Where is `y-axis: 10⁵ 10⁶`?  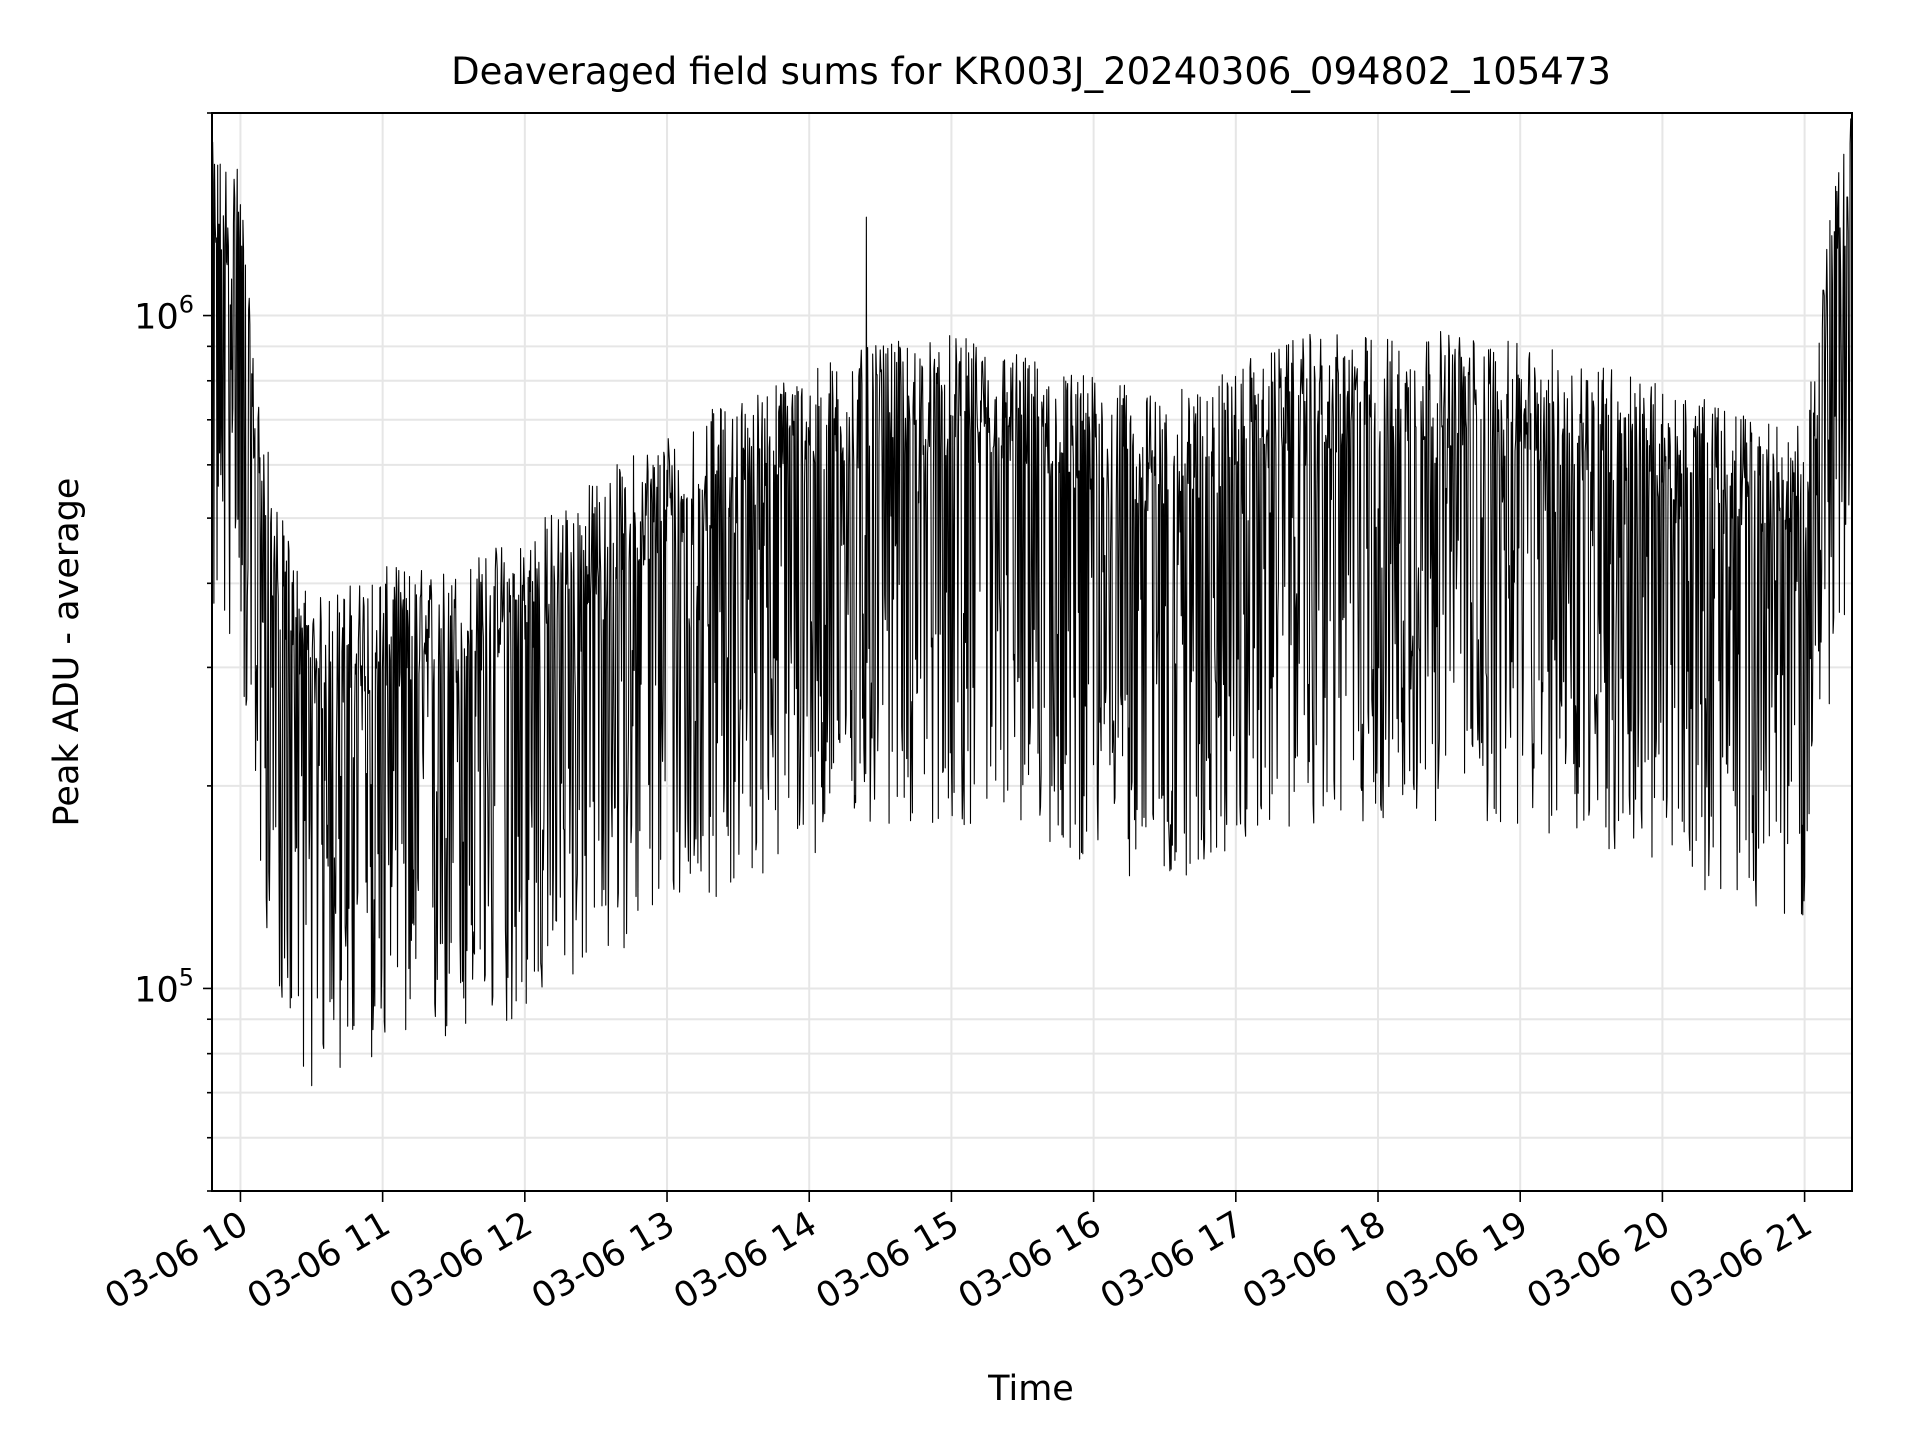
y-axis: 10⁵ 10⁶ is located at coordinates (173, 652).